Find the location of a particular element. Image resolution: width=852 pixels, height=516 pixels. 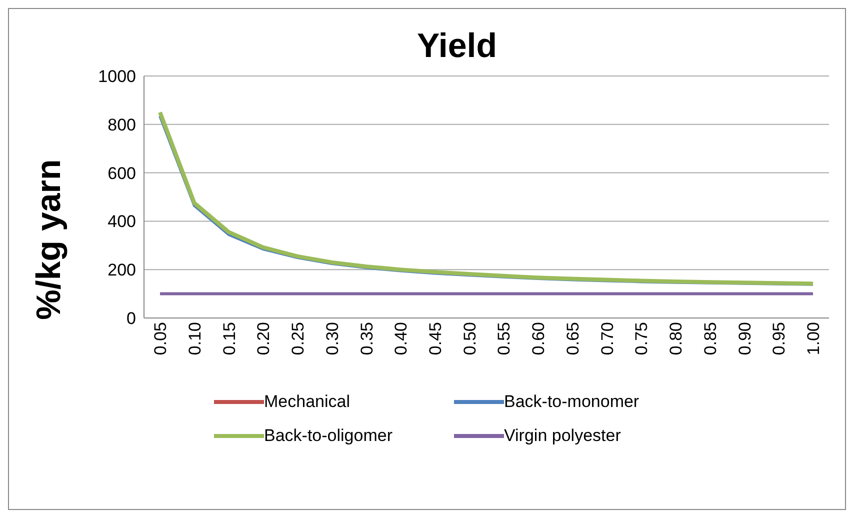

x-tick-label: 1.00 is located at coordinates (814, 339).